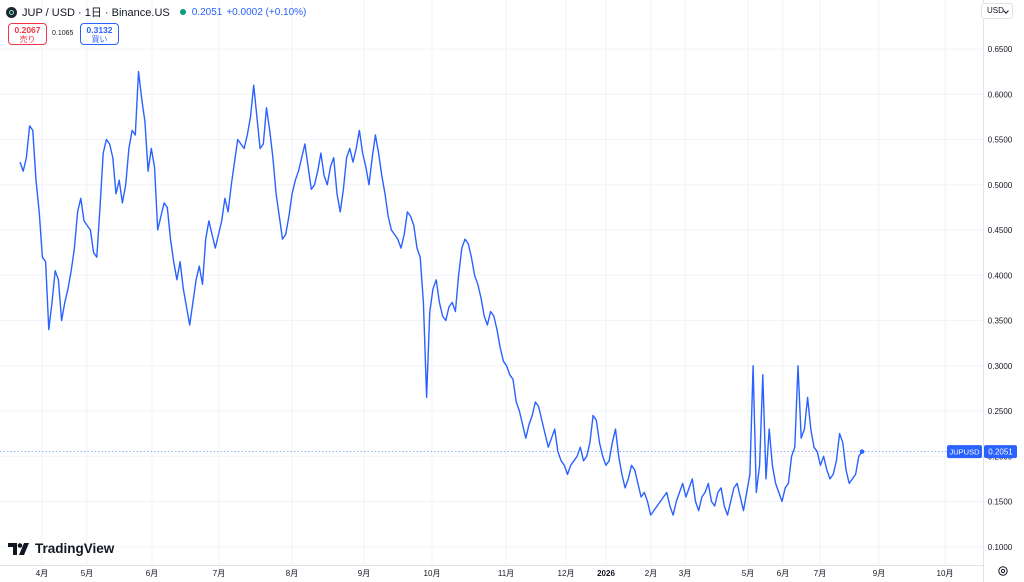 This screenshot has width=1024, height=582. What do you see at coordinates (207, 12) in the screenshot?
I see `header-price: 0.2051` at bounding box center [207, 12].